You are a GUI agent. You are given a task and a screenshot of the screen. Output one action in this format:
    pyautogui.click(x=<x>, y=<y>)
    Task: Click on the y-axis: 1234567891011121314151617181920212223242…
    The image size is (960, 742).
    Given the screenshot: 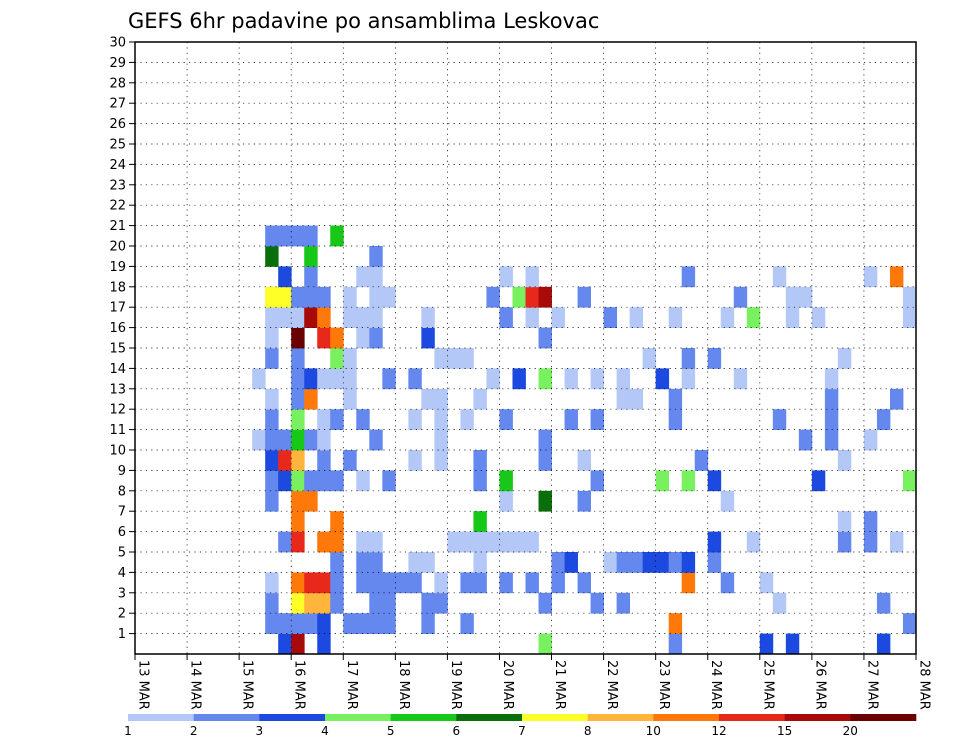 What is the action you would take?
    pyautogui.click(x=122, y=339)
    